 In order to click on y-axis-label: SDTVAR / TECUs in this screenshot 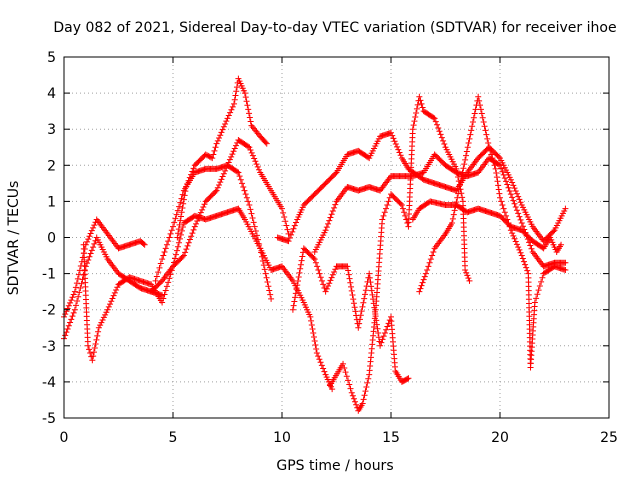, I will do `click(14, 238)`.